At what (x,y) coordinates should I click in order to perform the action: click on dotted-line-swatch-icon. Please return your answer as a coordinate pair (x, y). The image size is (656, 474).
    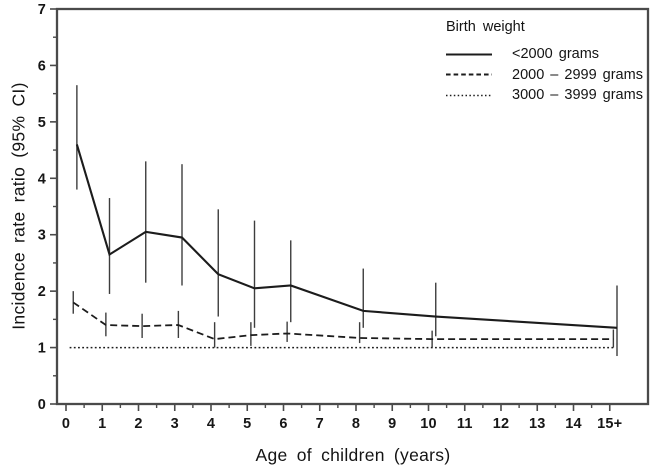
    Looking at the image, I should click on (469, 95).